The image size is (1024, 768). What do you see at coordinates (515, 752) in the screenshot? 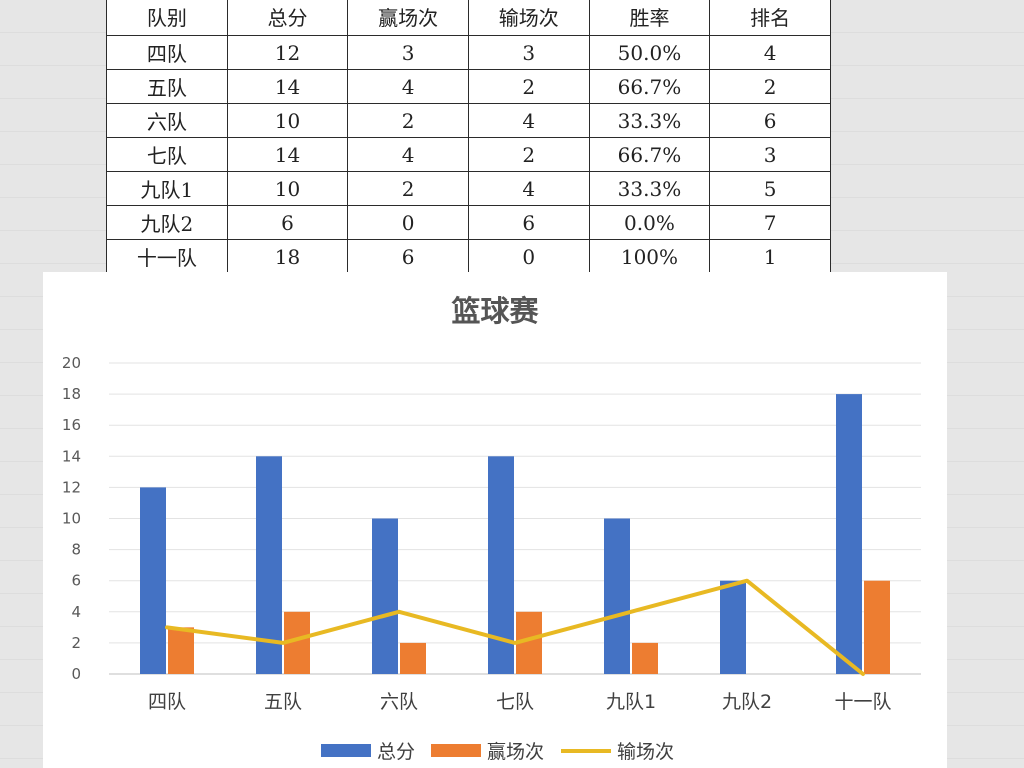
I see `legend-label: 赢场次` at bounding box center [515, 752].